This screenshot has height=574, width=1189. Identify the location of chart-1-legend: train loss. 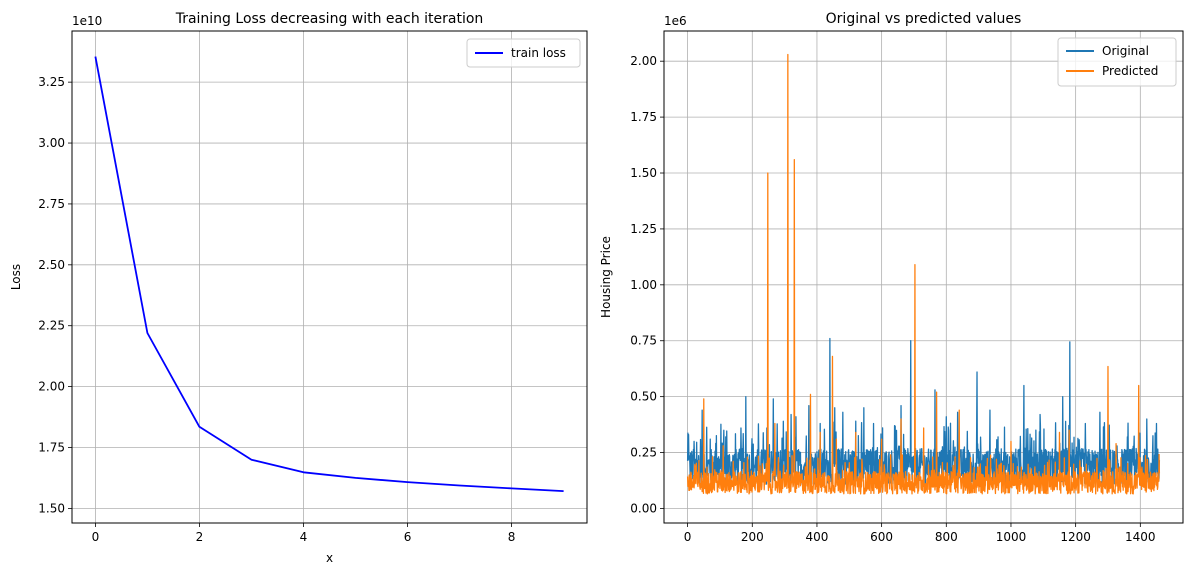
(523, 53).